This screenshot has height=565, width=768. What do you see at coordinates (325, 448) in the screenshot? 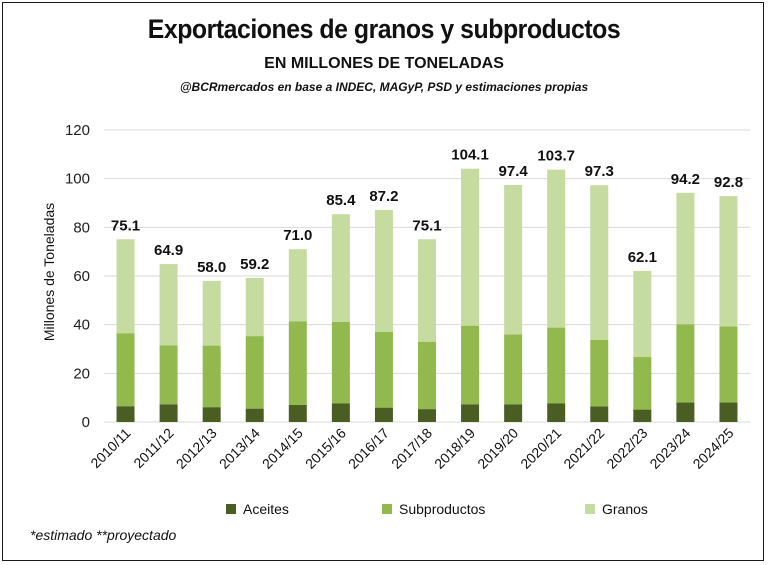
I see `x-tick-label: 2015/16` at bounding box center [325, 448].